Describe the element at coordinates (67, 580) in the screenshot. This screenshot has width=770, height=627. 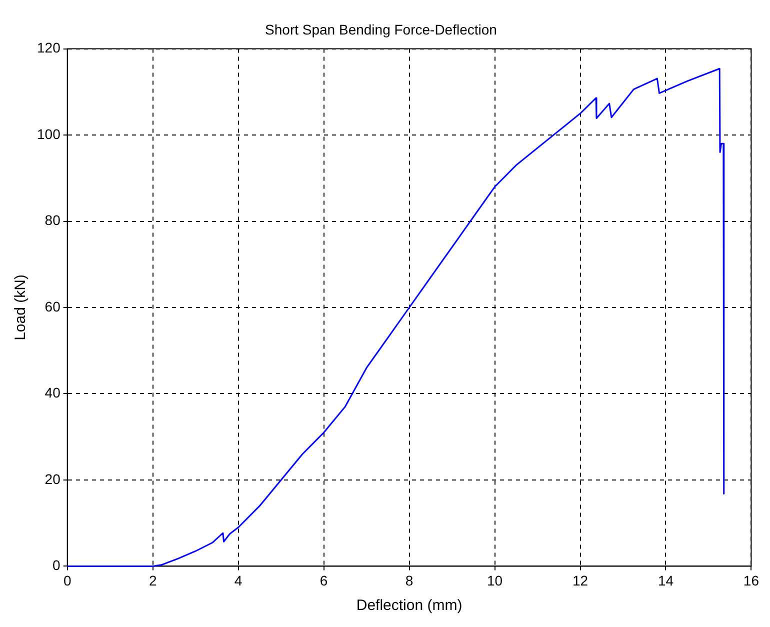
I see `x-tick-label: 0` at that location.